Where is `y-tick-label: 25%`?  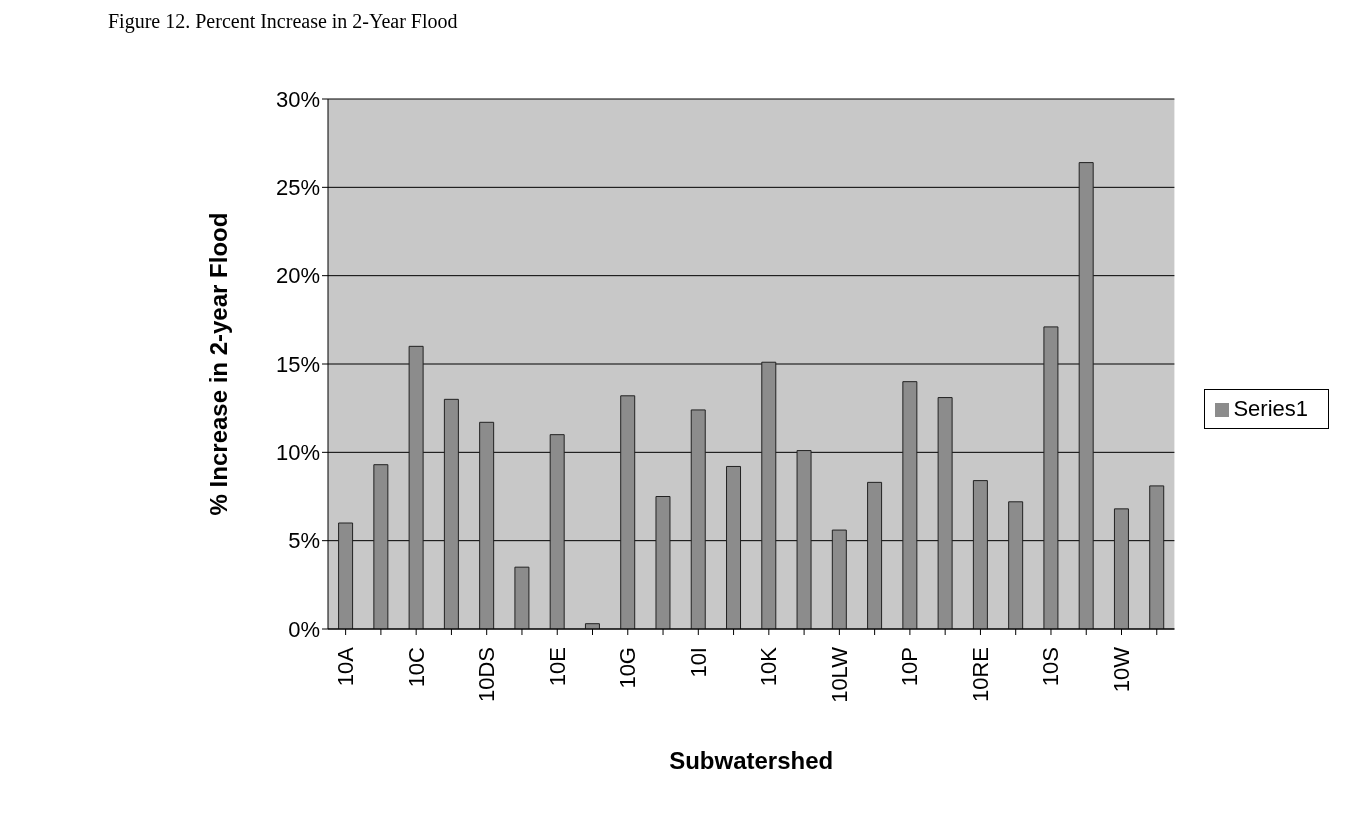
y-tick-label: 25% is located at coordinates (297, 188).